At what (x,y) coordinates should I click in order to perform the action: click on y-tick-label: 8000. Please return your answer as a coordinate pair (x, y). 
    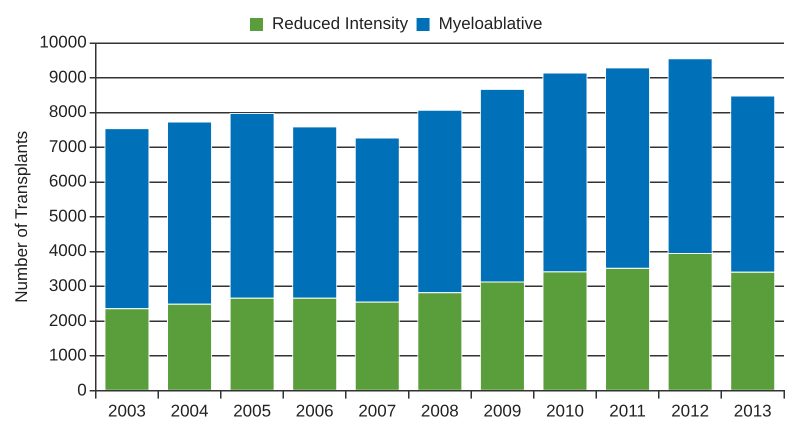
    Looking at the image, I should click on (67, 112).